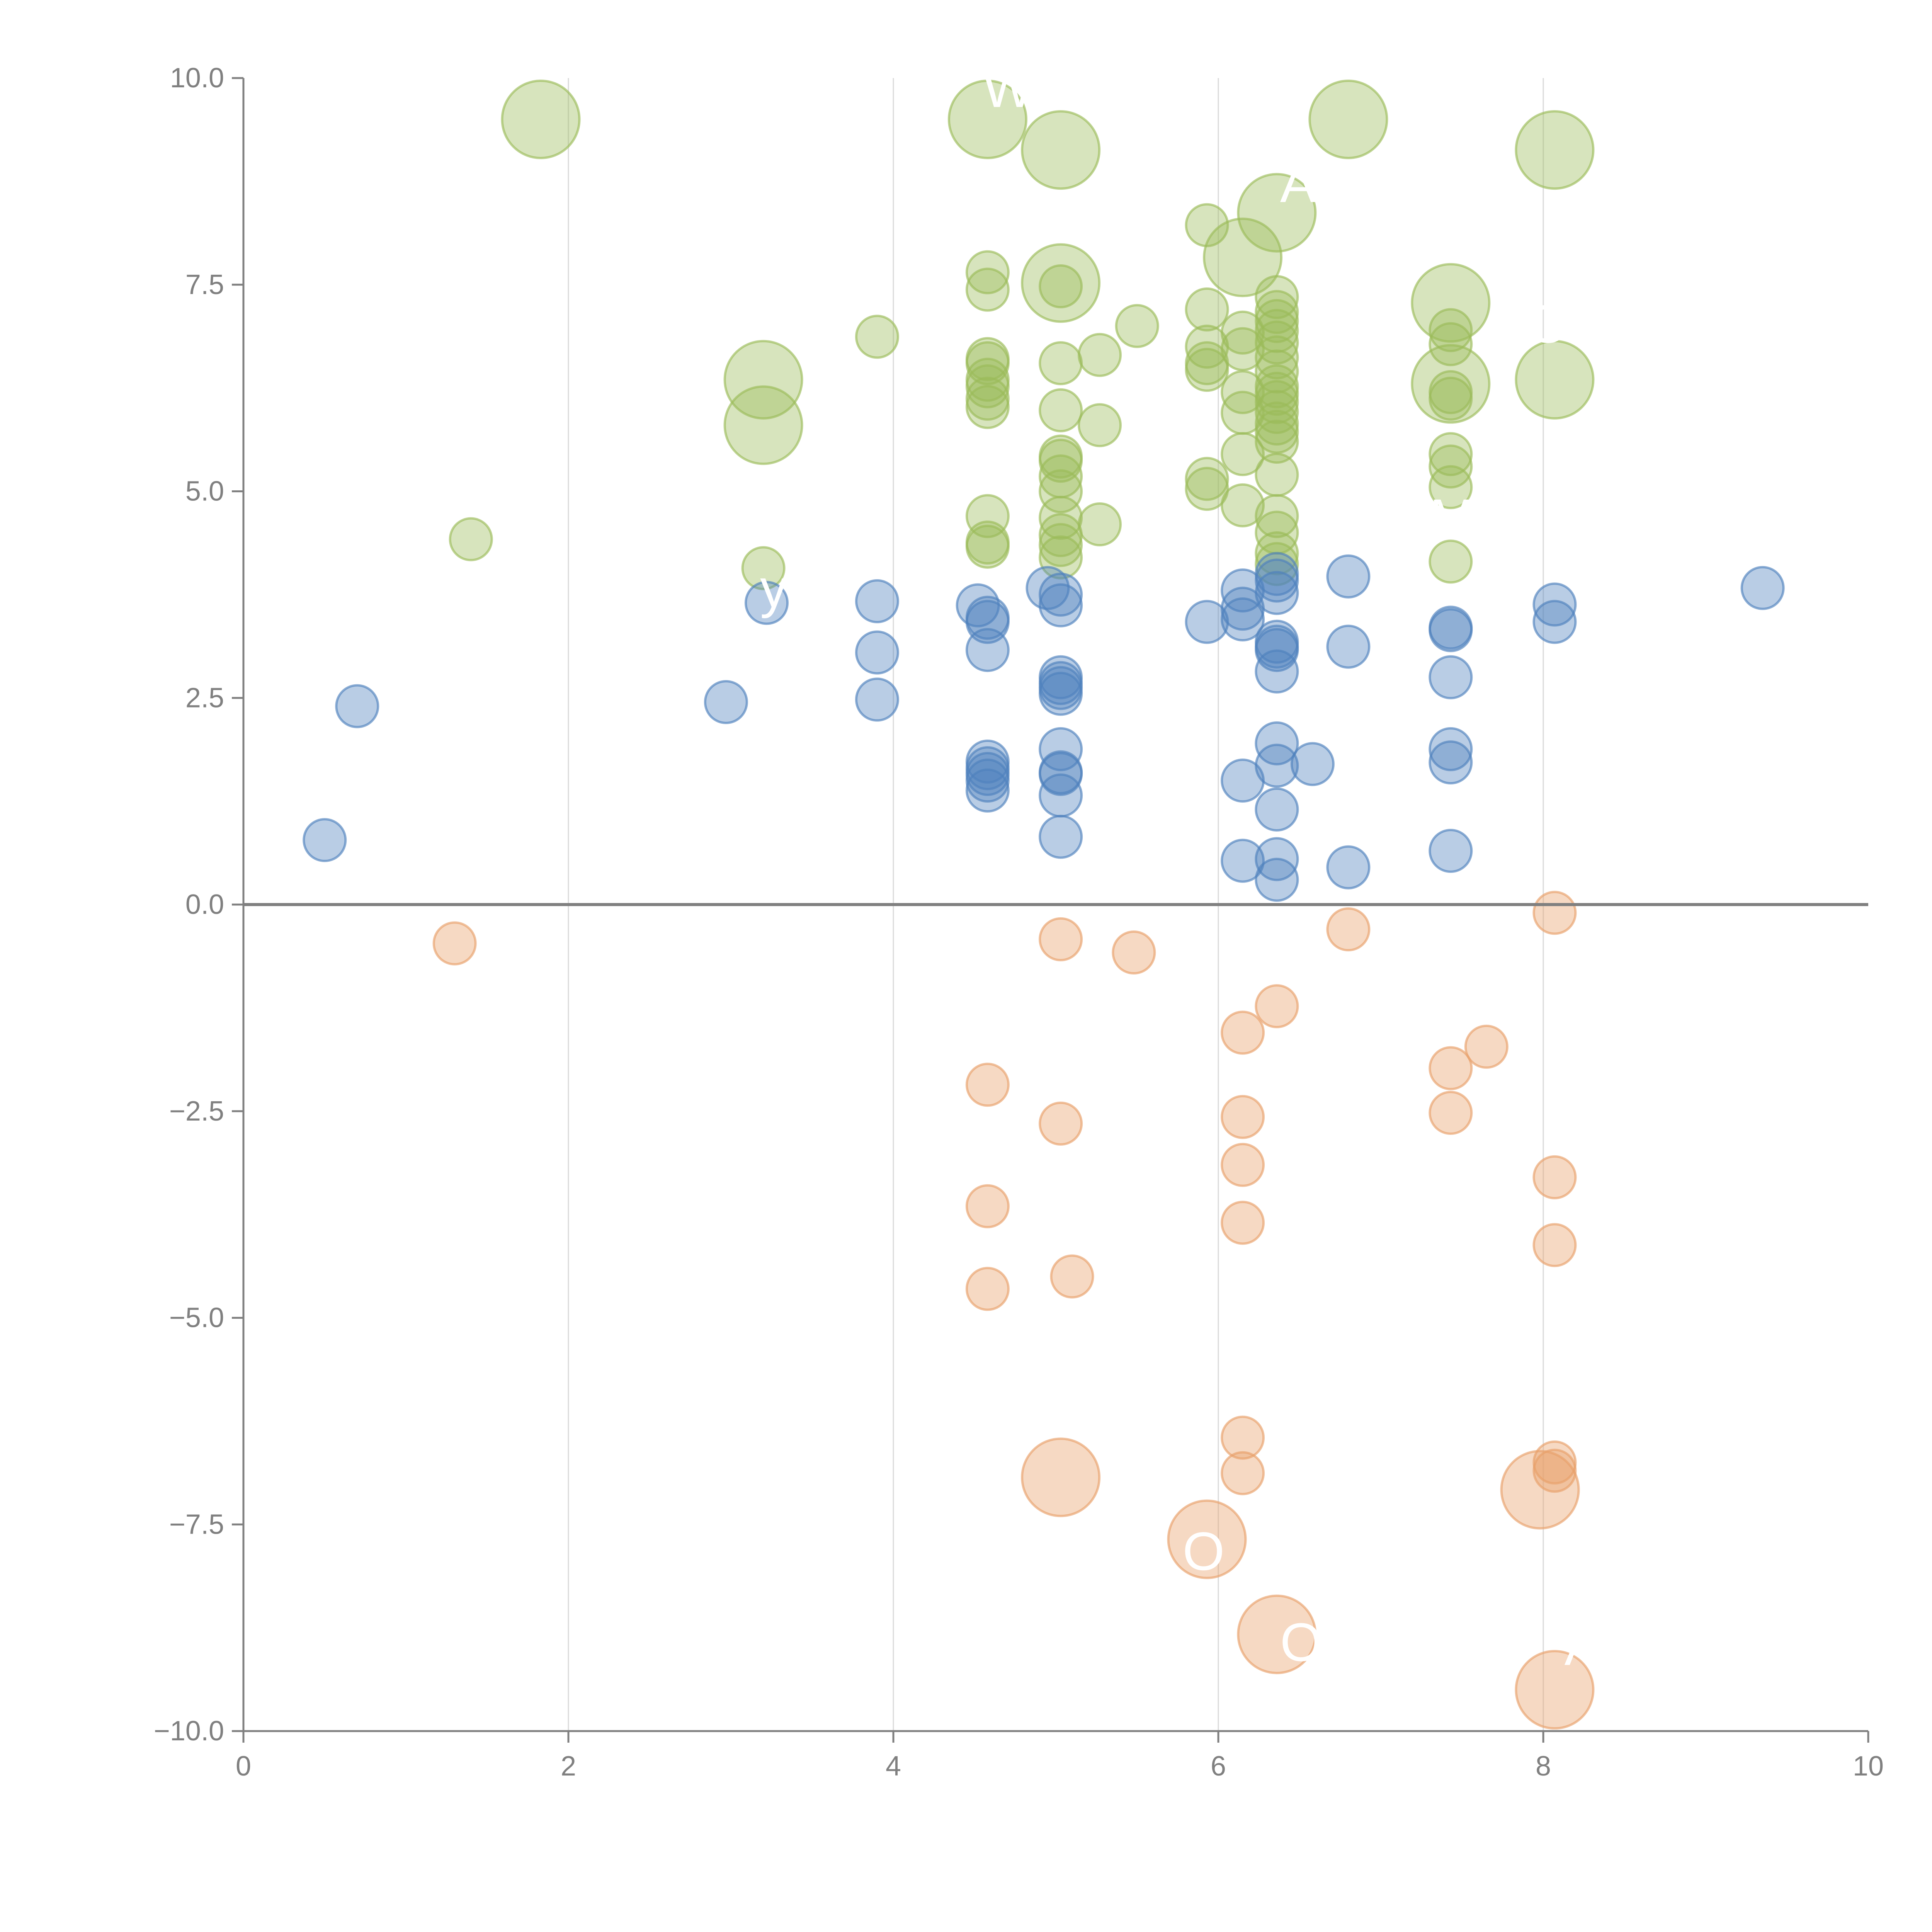  I want to click on y-tick-label: 2.5, so click(205, 698).